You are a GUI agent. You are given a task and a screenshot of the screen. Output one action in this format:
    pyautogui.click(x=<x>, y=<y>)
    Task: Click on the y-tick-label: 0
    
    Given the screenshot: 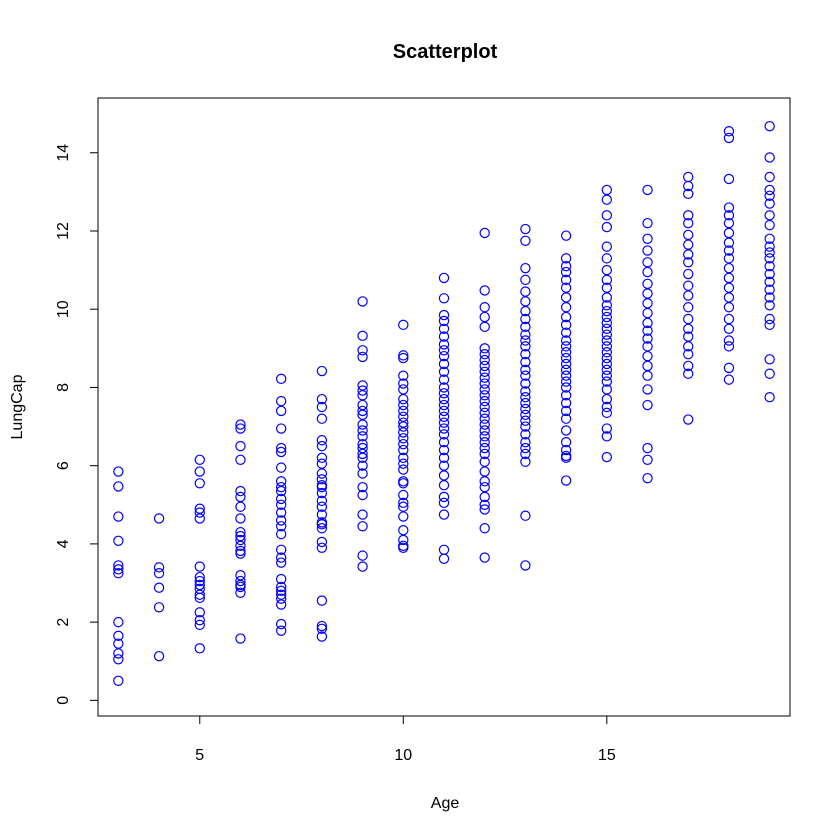 What is the action you would take?
    pyautogui.click(x=63, y=700)
    